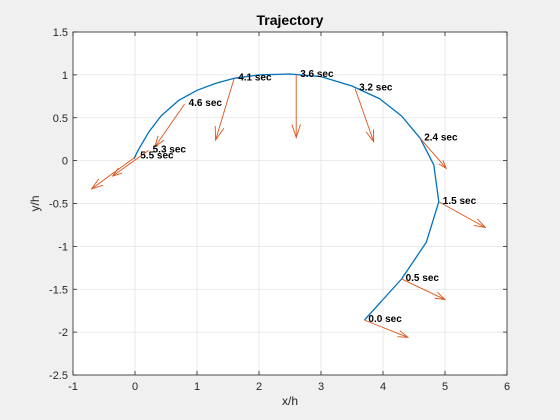  Describe the element at coordinates (317, 74) in the screenshot. I see `time-label: 3.6 sec` at that location.